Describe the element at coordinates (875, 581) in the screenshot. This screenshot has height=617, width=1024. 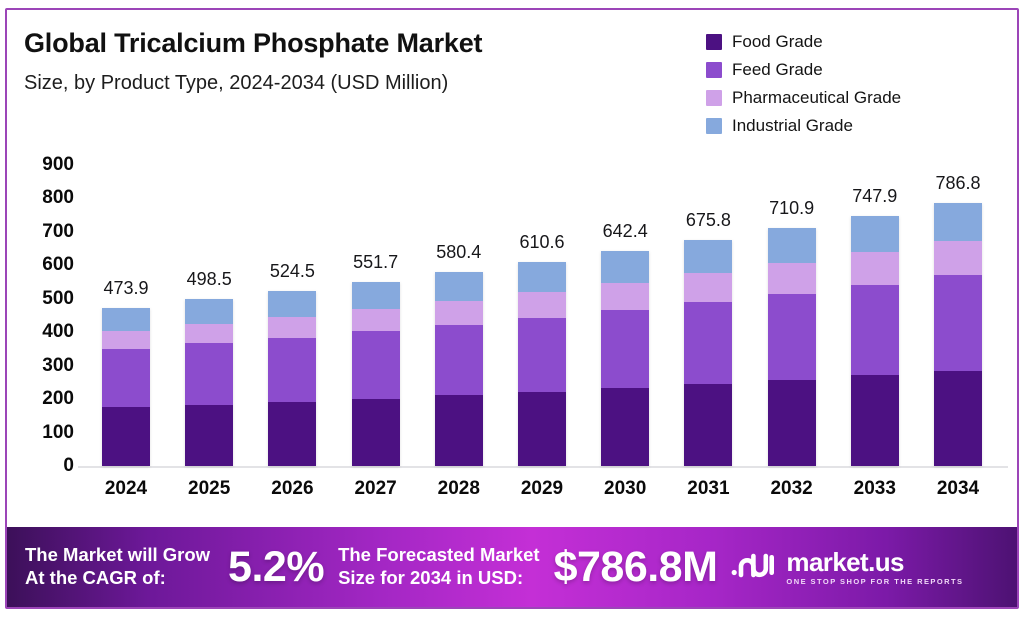
I see `logo-tagline: ONE STOP SHOP FOR THE REPORTS` at that location.